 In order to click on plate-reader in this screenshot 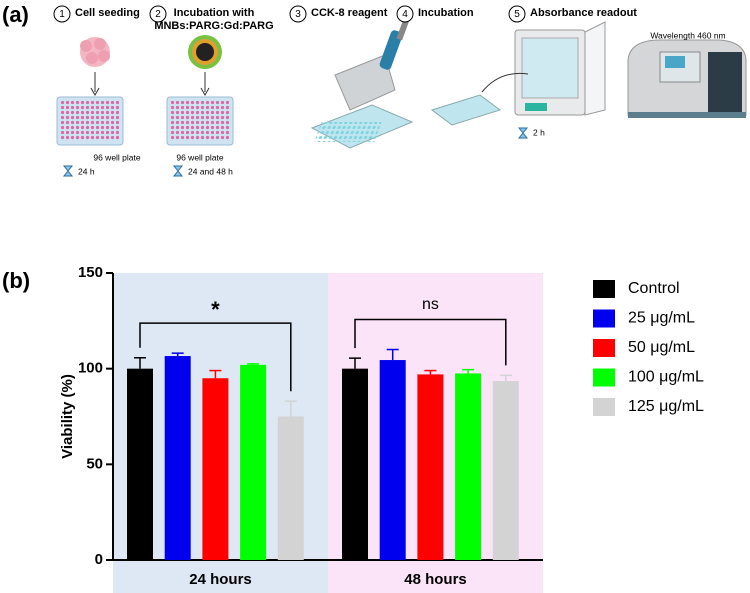, I will do `click(687, 78)`.